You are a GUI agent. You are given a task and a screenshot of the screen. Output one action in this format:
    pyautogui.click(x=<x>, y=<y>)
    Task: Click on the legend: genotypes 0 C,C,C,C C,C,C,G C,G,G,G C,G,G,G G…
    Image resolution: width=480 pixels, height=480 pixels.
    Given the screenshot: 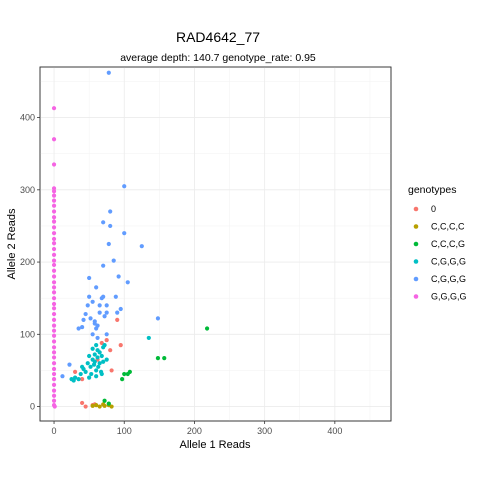 What is the action you would take?
    pyautogui.click(x=437, y=243)
    